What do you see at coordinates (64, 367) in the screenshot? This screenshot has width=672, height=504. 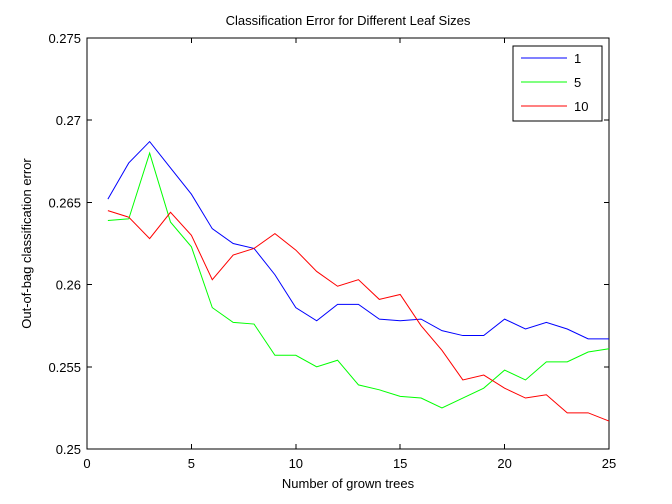 I see `y-tick-label: 0.255` at bounding box center [64, 367].